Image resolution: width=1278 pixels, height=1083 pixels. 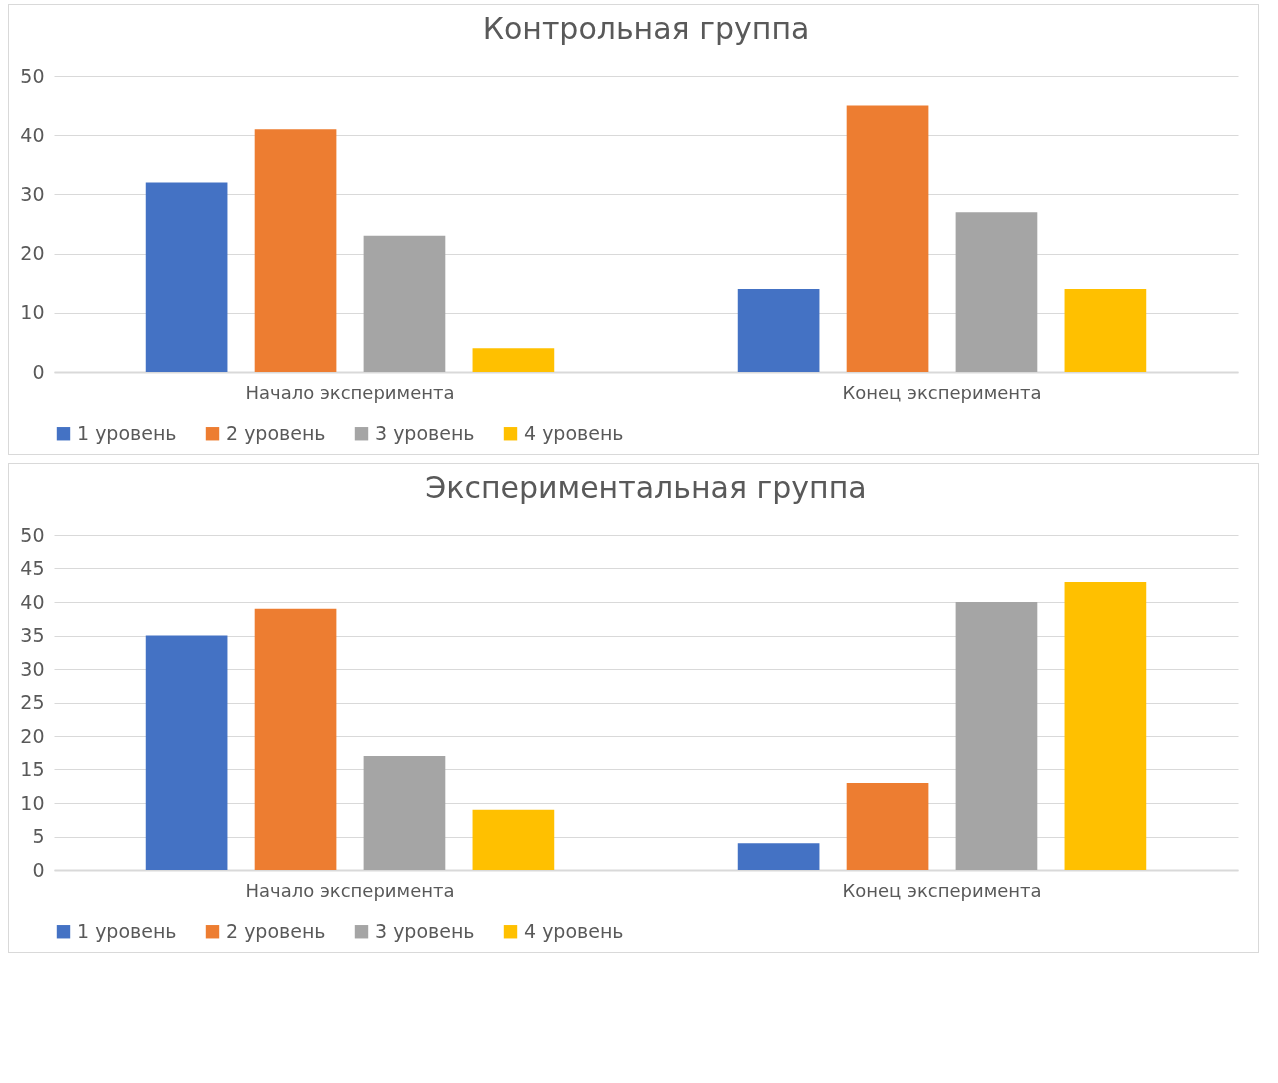 What do you see at coordinates (32, 702) in the screenshot?
I see `y-tick-label: 25` at bounding box center [32, 702].